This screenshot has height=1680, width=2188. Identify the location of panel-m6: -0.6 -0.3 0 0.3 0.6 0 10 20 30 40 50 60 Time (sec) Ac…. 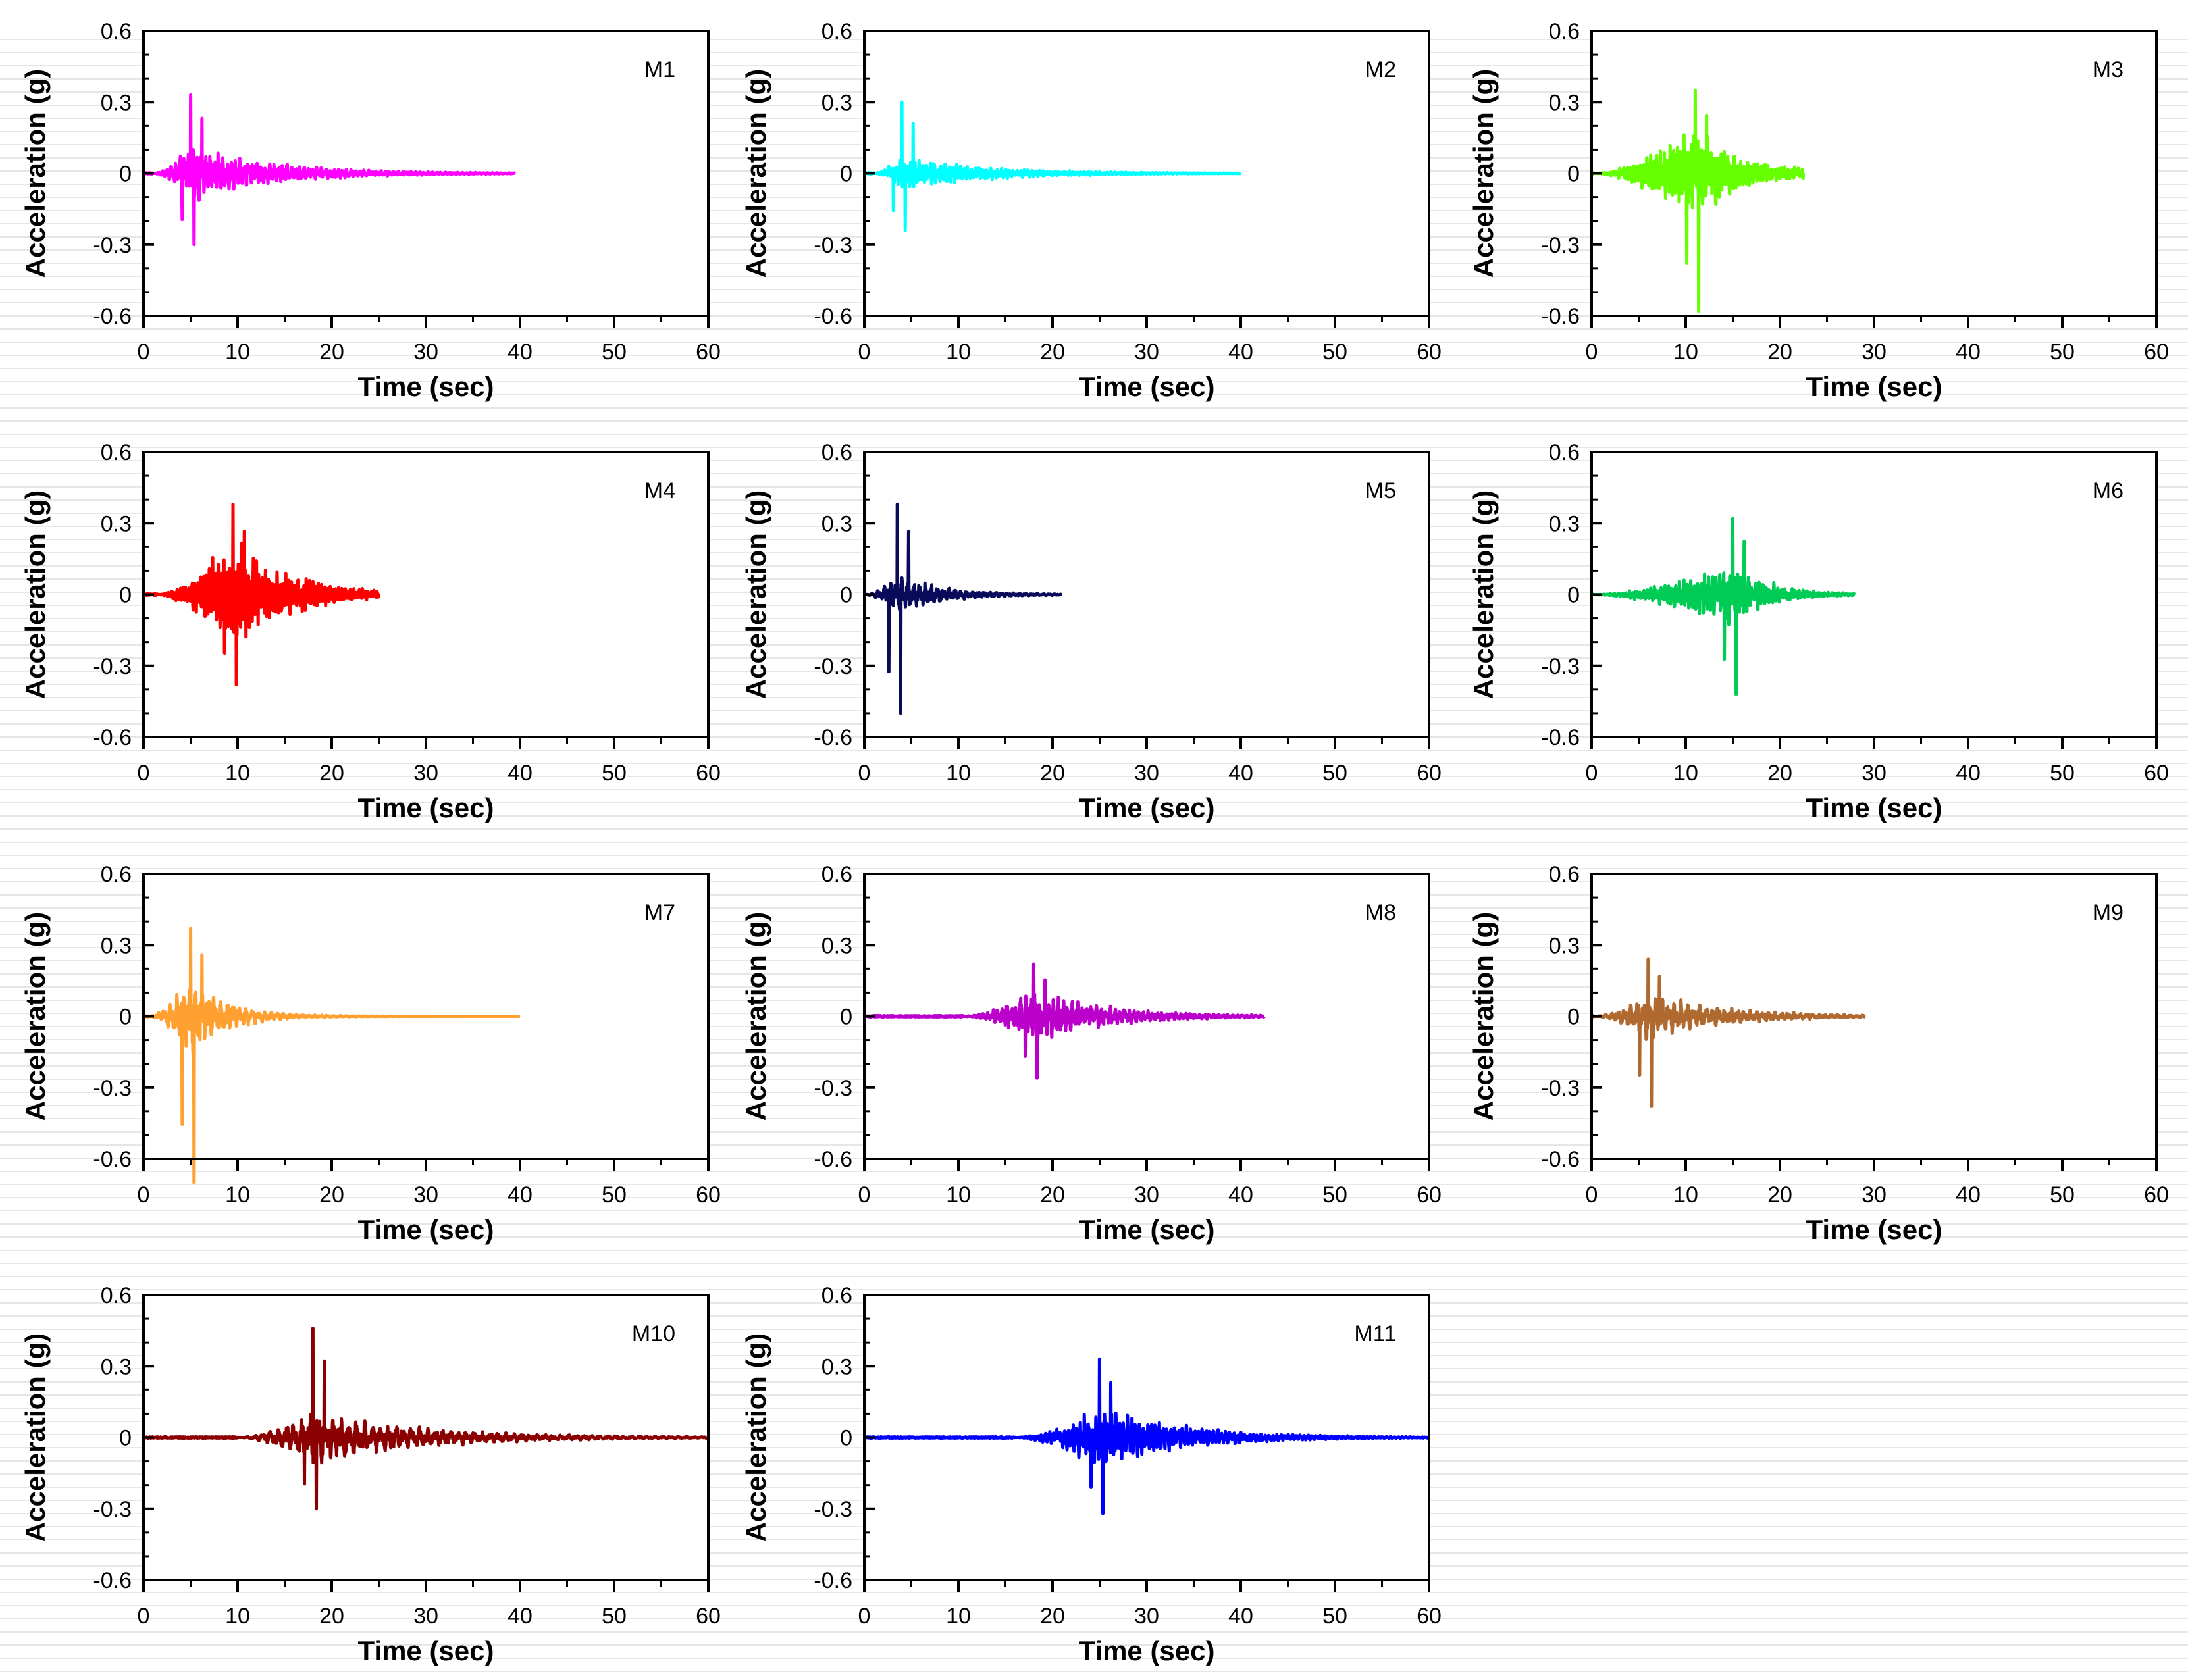
(1819, 631).